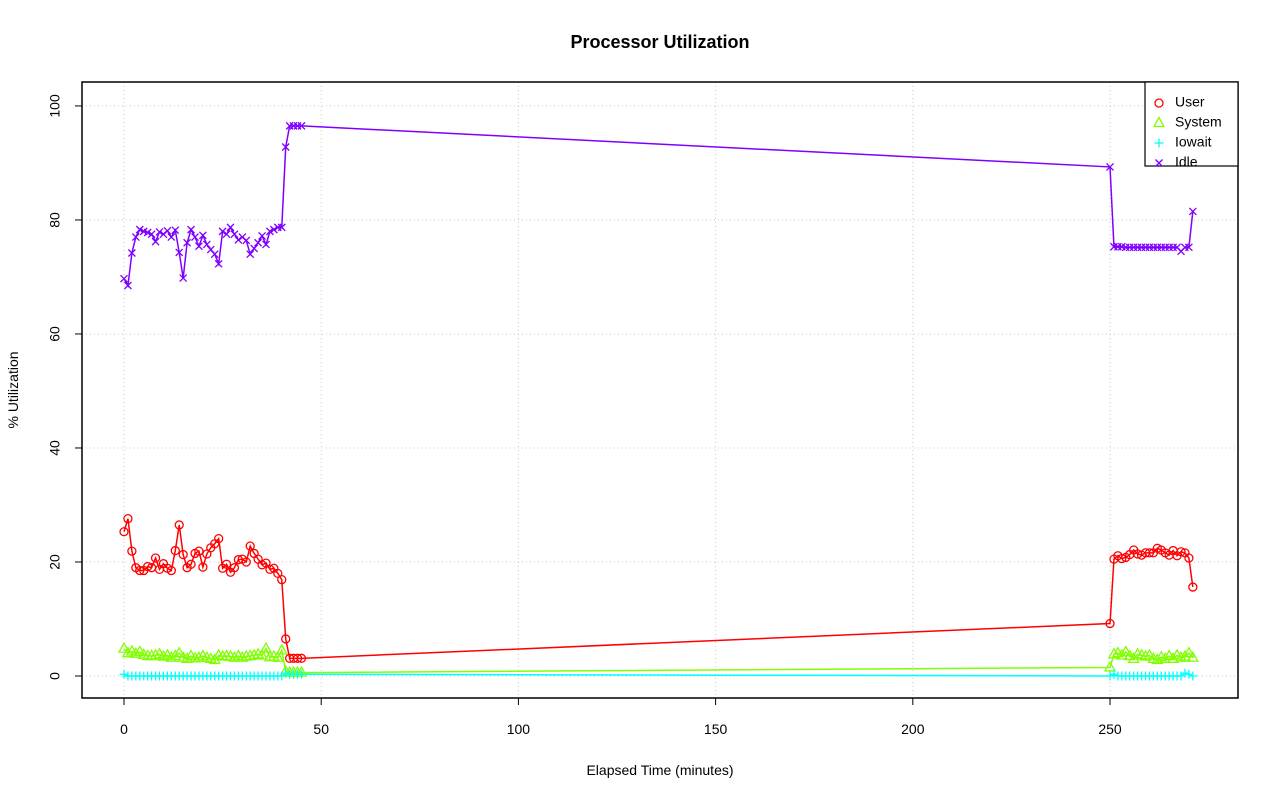 The width and height of the screenshot is (1280, 806). What do you see at coordinates (1198, 122) in the screenshot?
I see `legend-label: System` at bounding box center [1198, 122].